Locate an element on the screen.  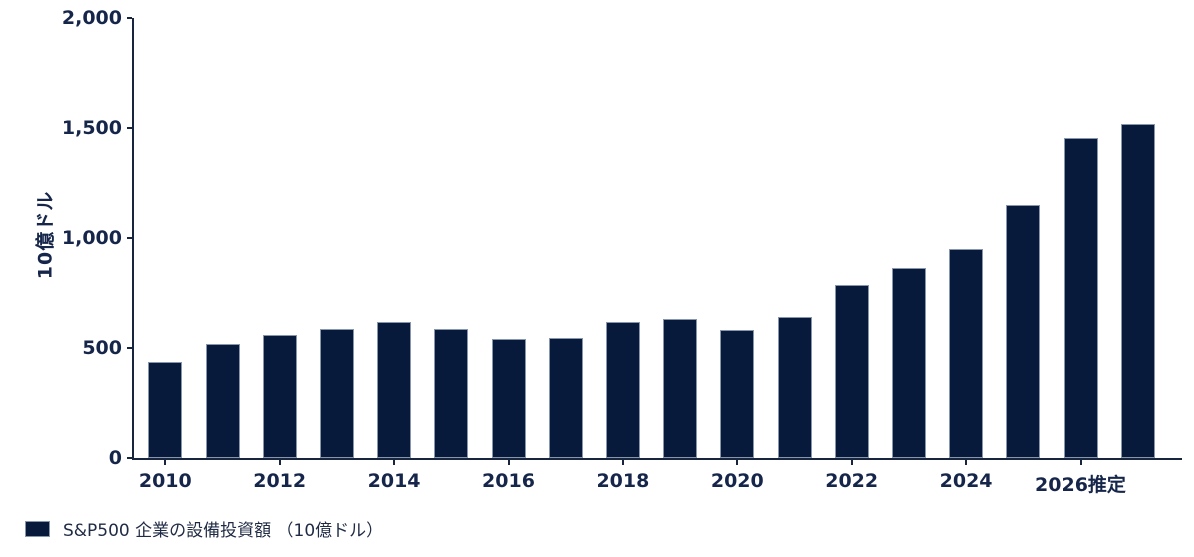
x-tick-label: 2026推定 is located at coordinates (1080, 485).